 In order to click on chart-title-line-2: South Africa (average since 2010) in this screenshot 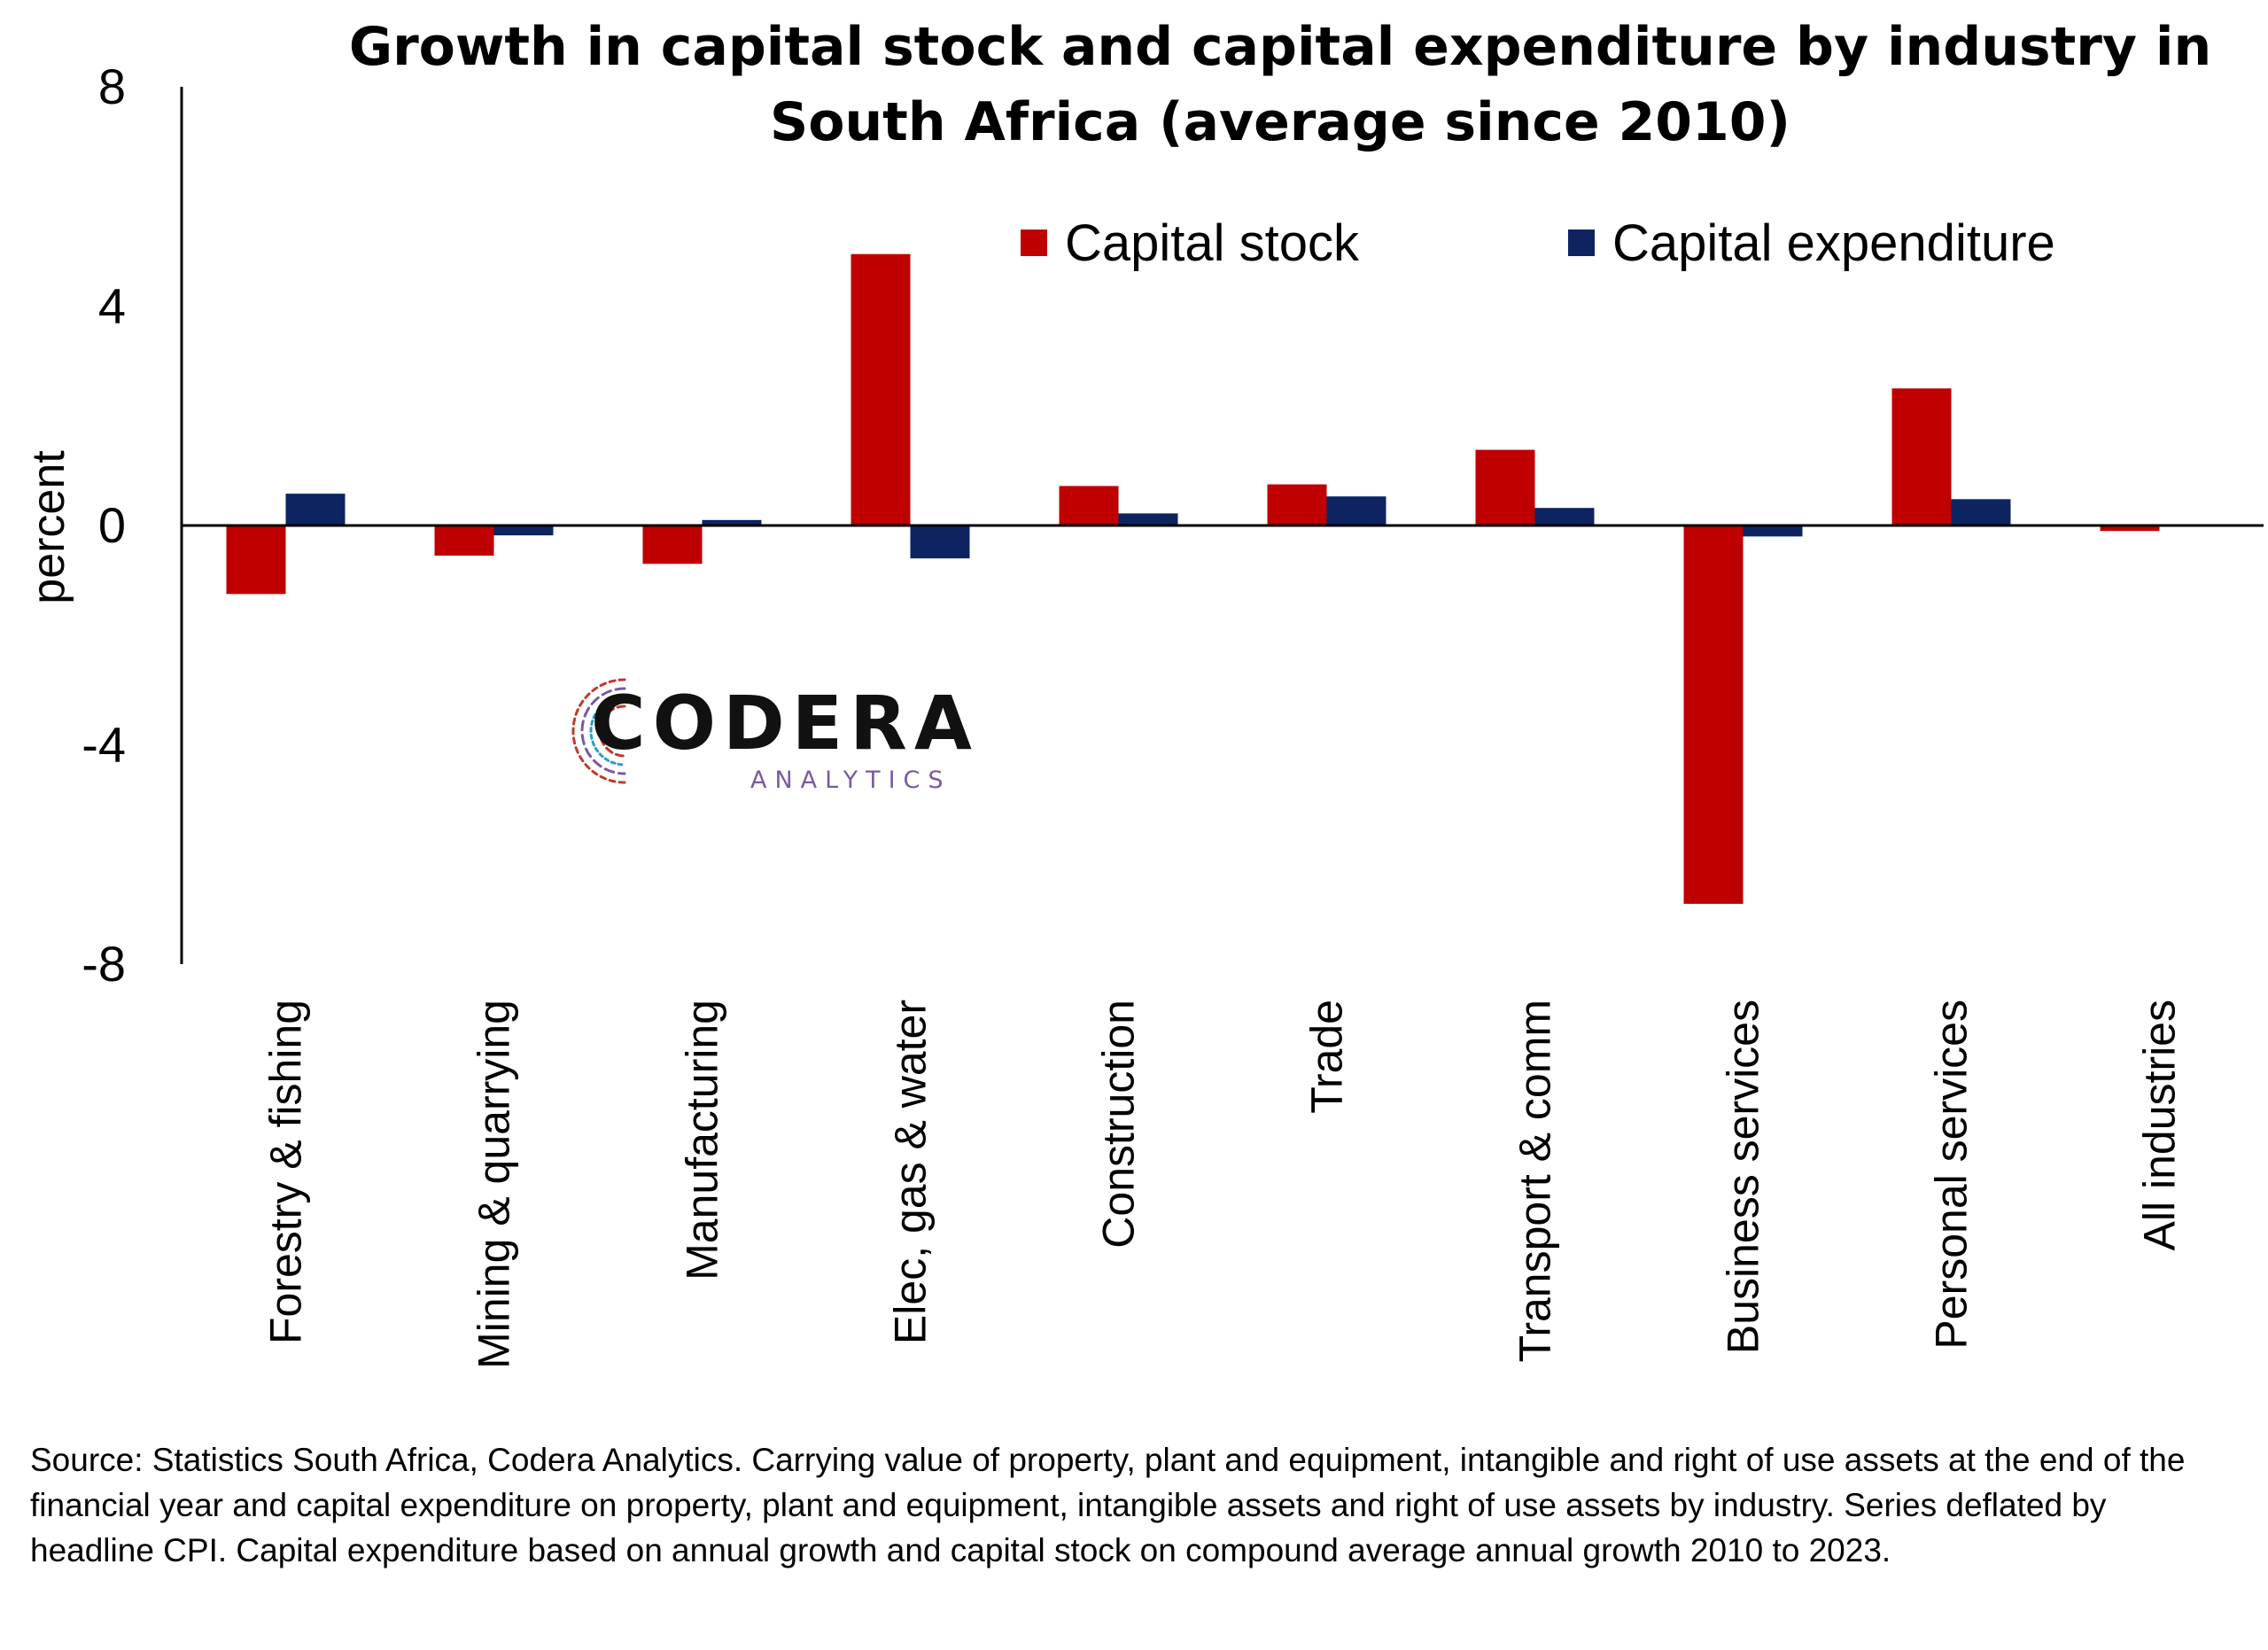, I will do `click(1280, 122)`.